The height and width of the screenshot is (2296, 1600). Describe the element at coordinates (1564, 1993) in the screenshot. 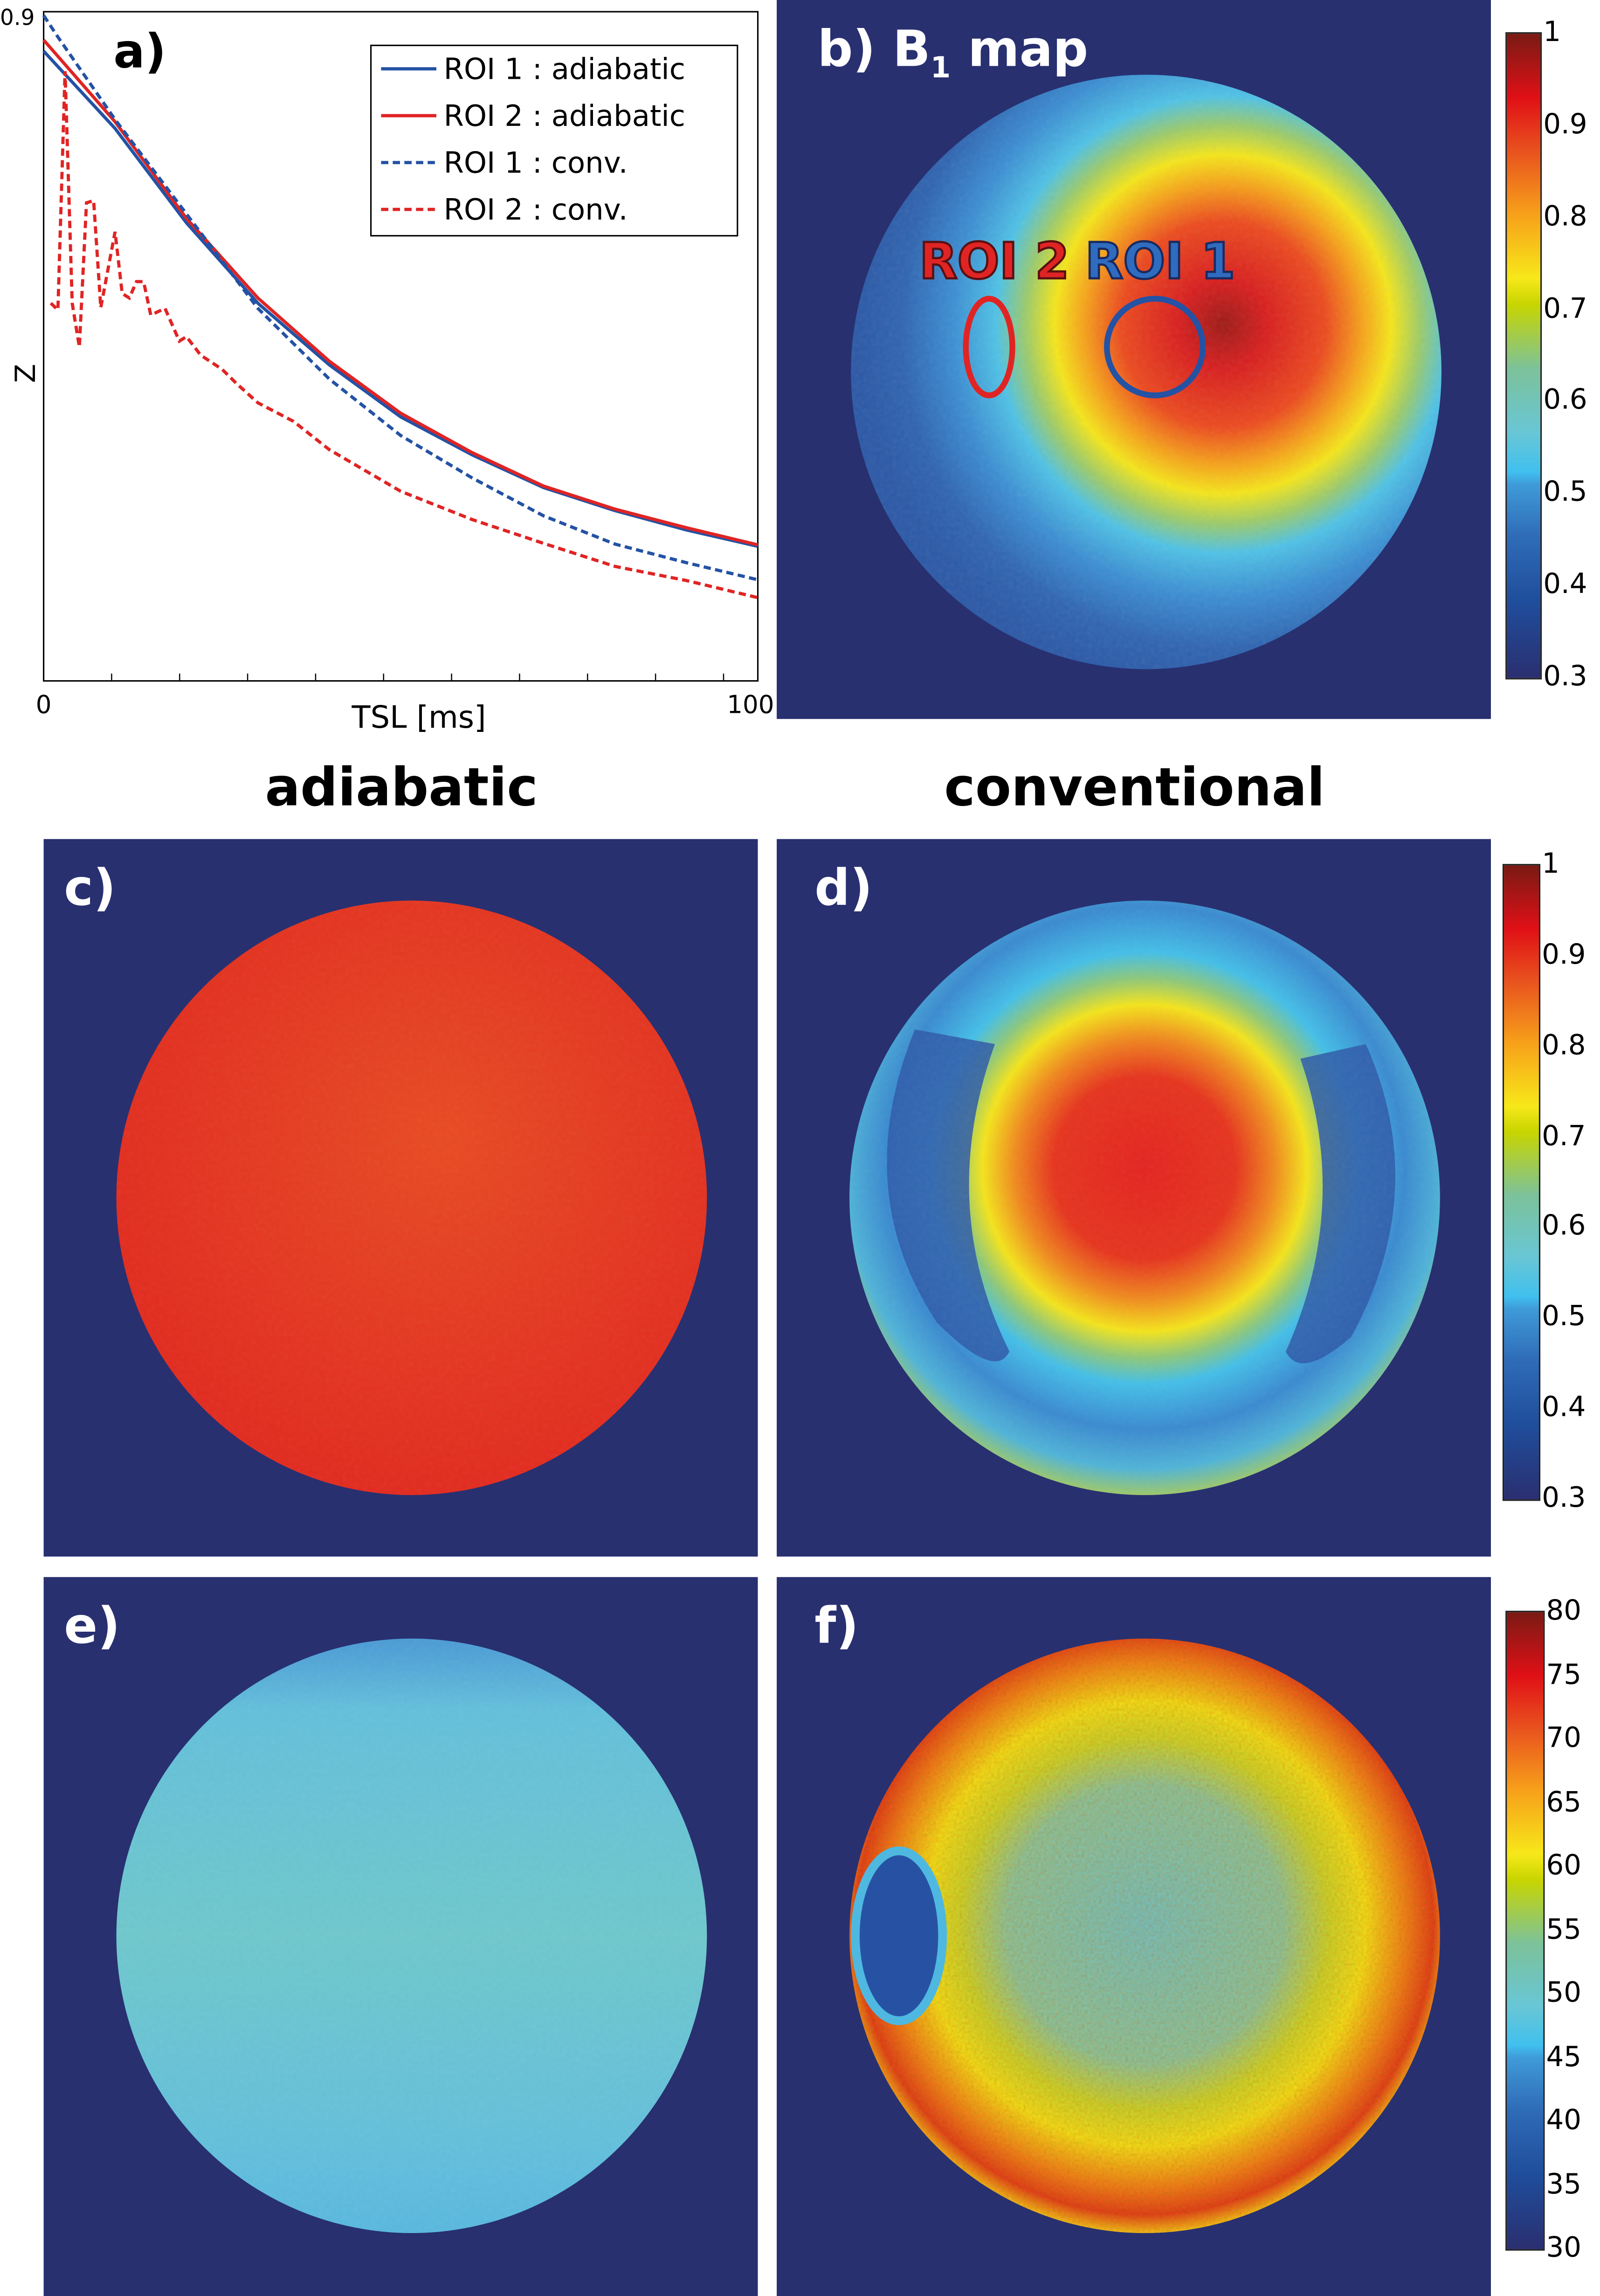

I see `colorbar-tick-label: 50` at that location.